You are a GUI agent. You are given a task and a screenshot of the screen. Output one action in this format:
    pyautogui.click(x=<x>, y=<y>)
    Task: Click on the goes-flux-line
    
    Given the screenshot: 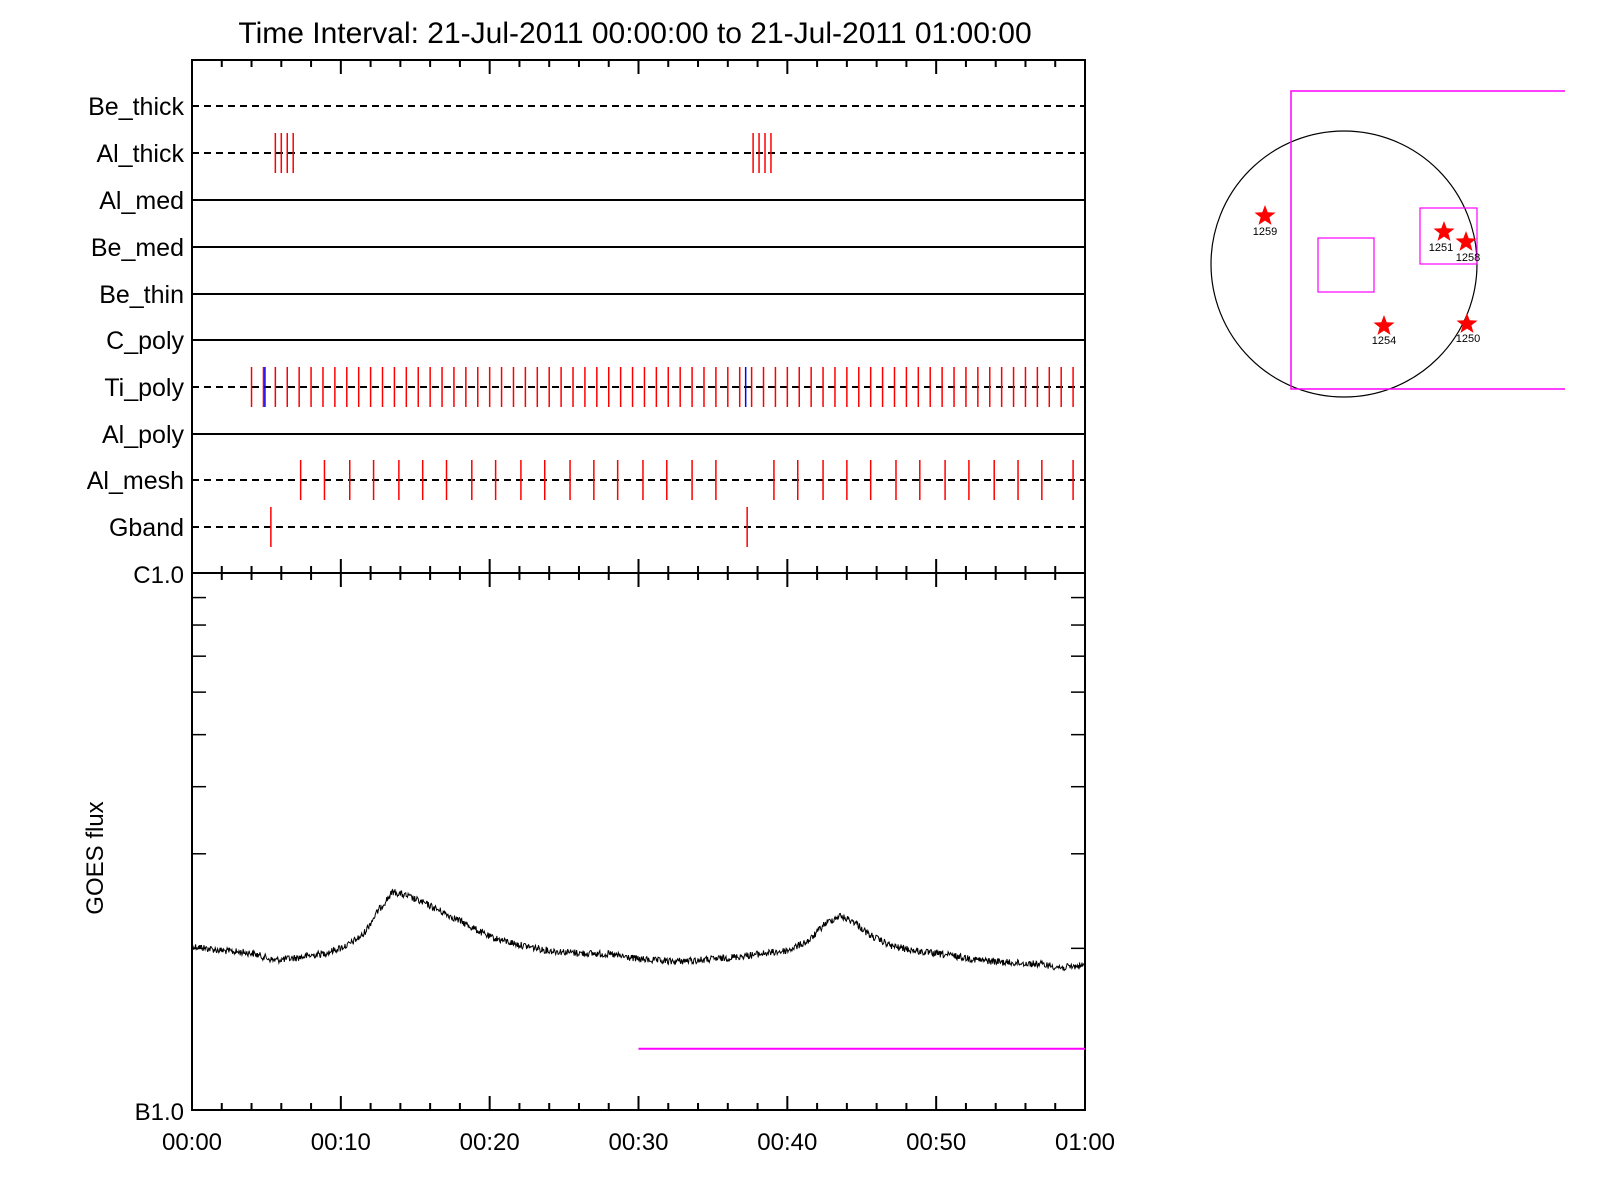 What is the action you would take?
    pyautogui.click(x=638, y=930)
    